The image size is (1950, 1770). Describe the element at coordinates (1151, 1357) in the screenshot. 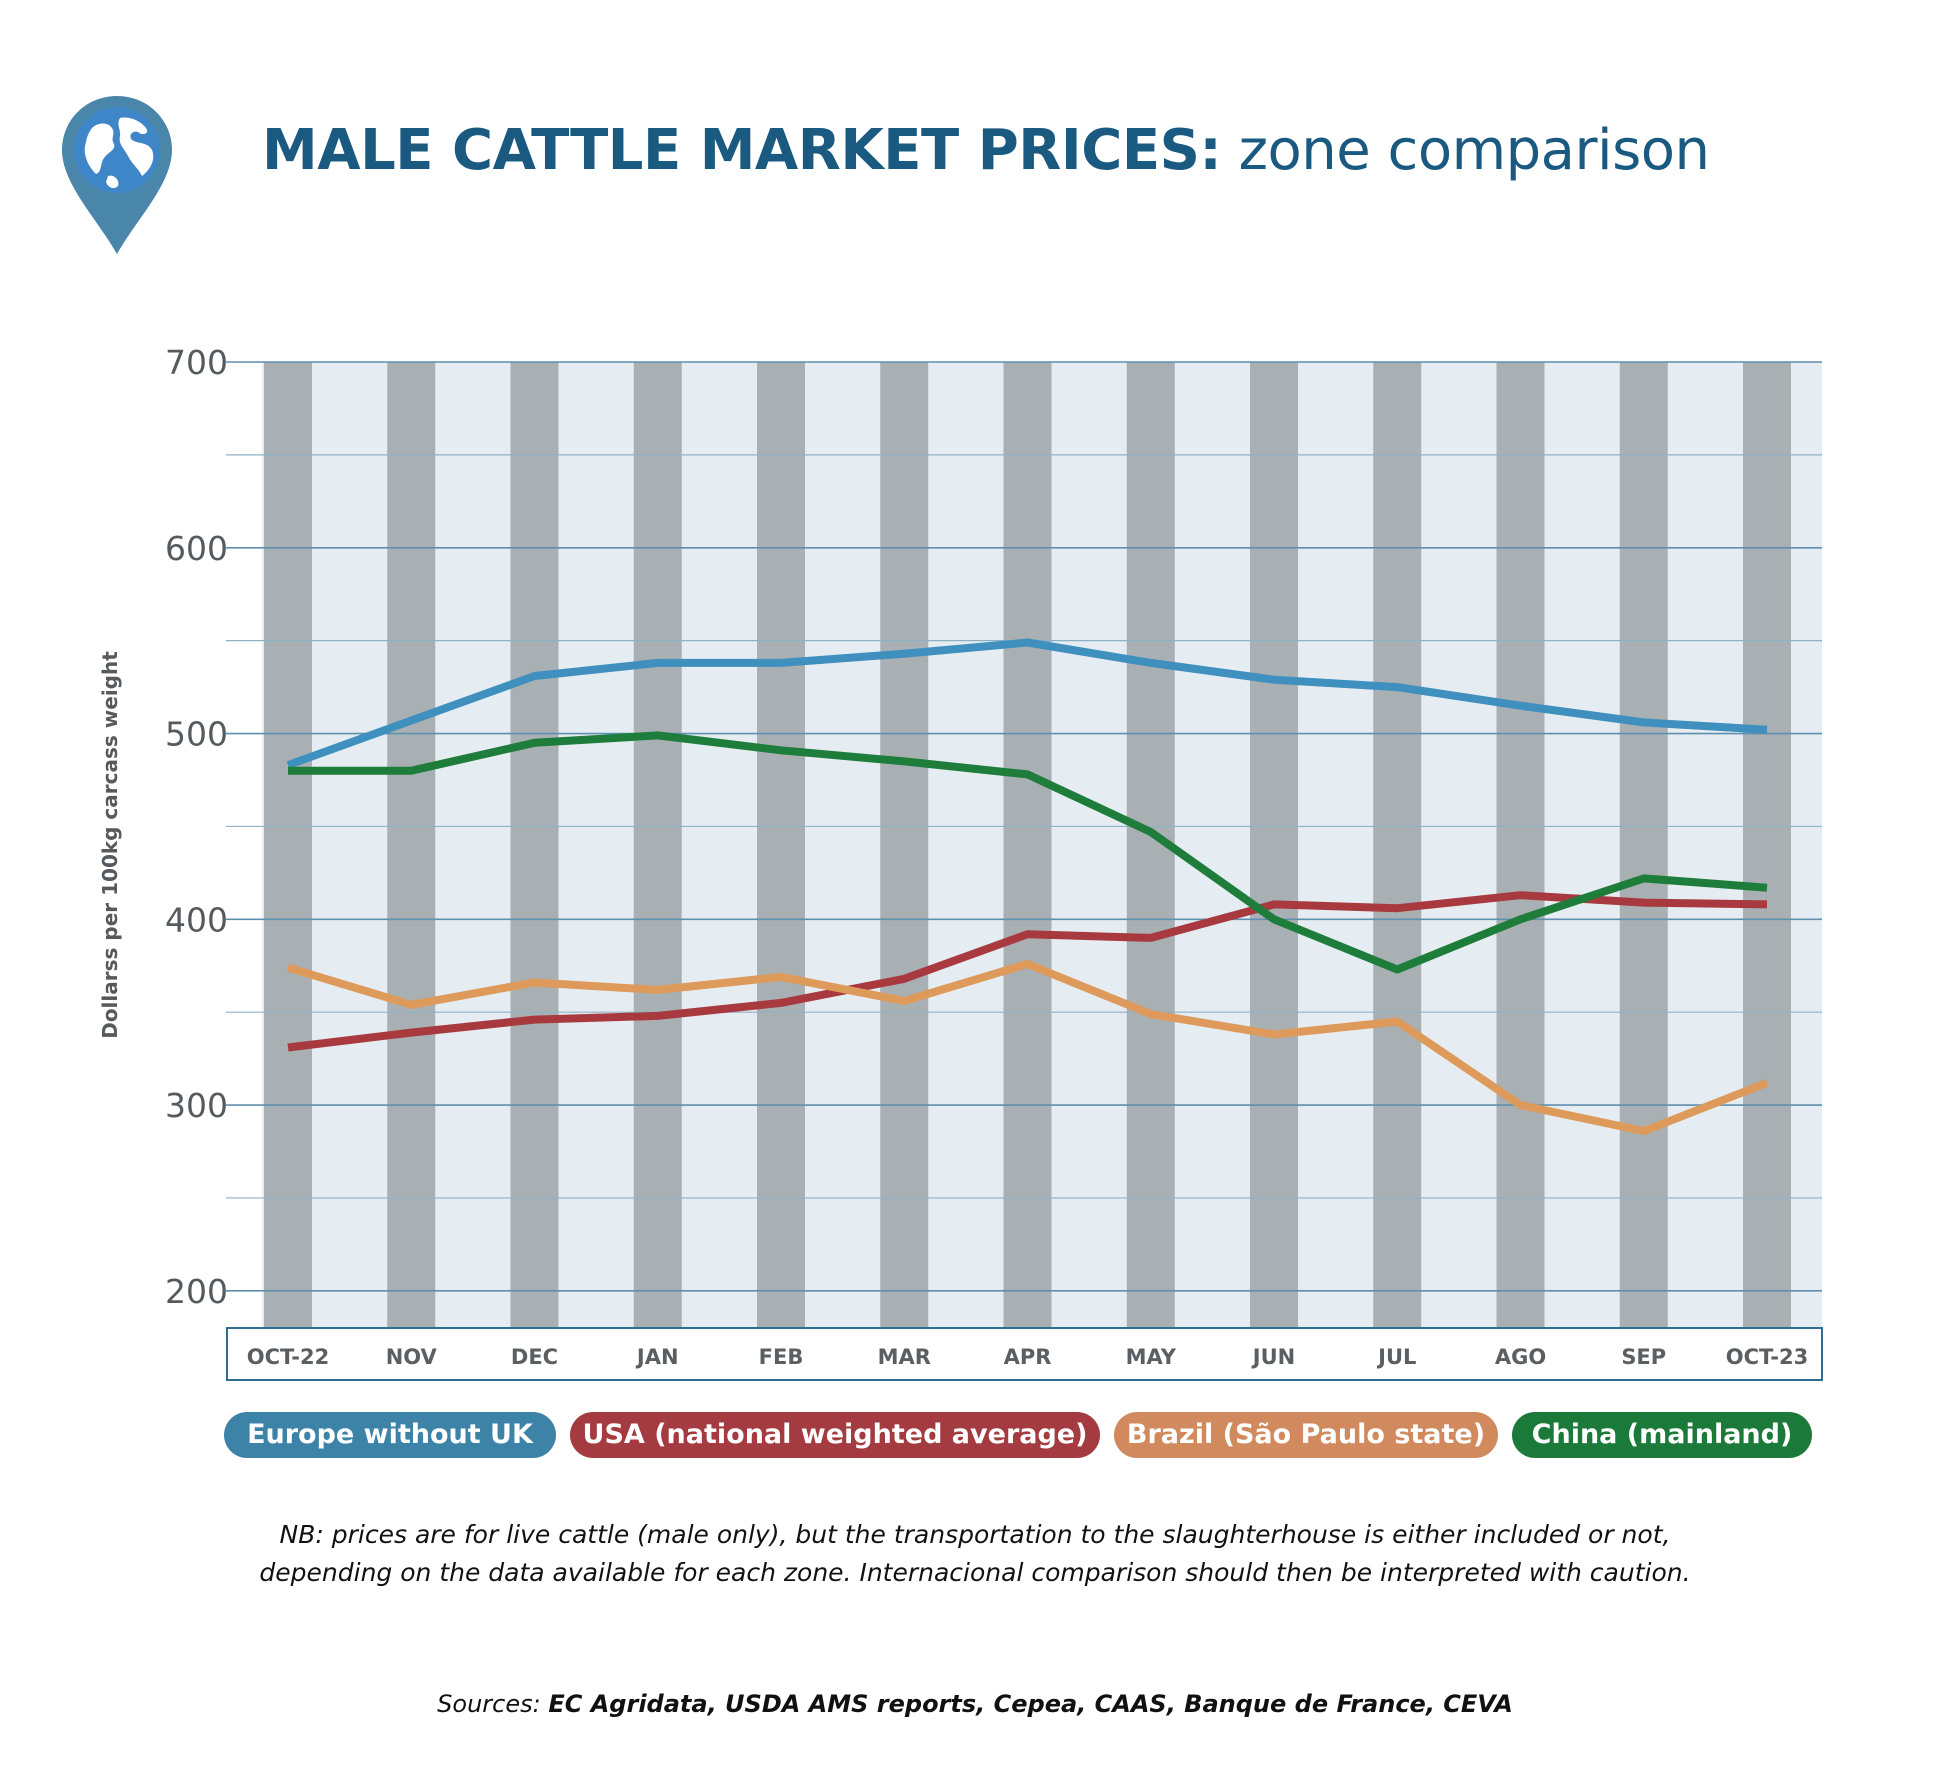

I see `x-tick-label: MAY` at that location.